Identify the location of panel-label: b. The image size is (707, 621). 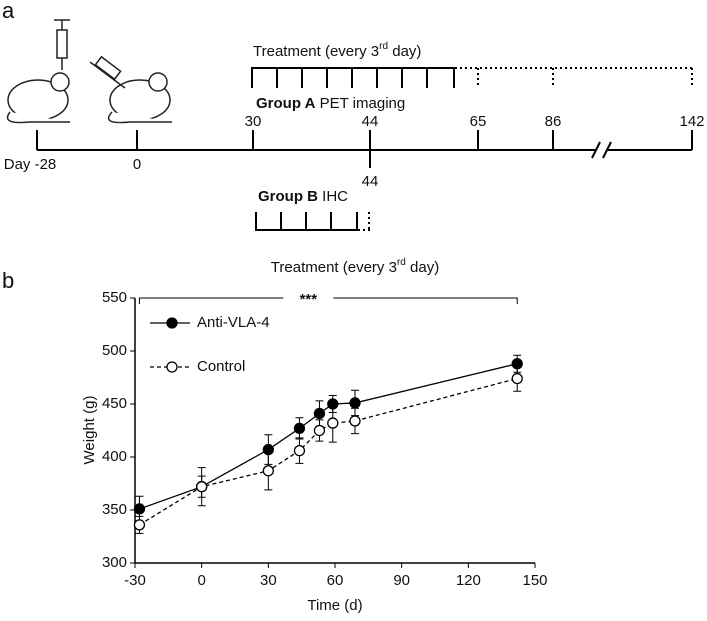
(8, 280).